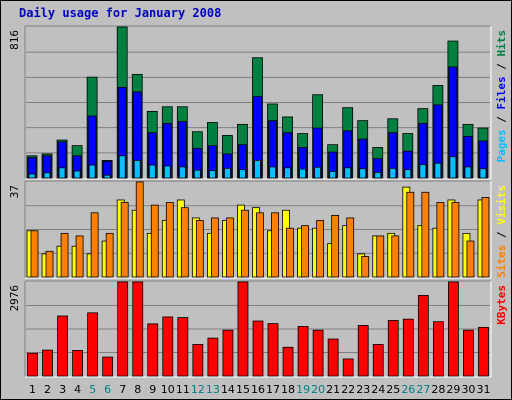 This screenshot has width=512, height=400. Describe the element at coordinates (14, 191) in the screenshot. I see `panel-visits-sites-ymax-label: 37` at that location.